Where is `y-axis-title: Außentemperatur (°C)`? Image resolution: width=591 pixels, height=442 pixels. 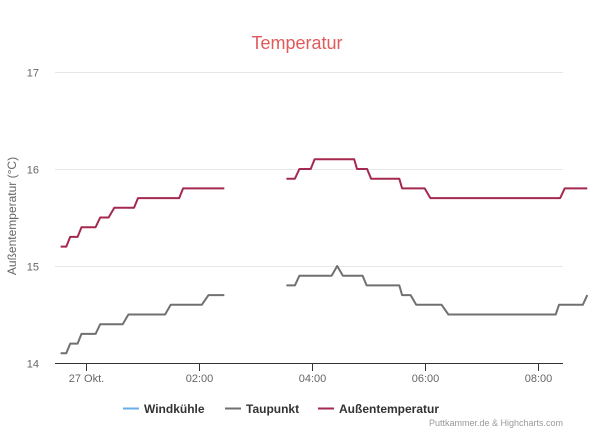 y-axis-title: Außentemperatur (°C) is located at coordinates (12, 216).